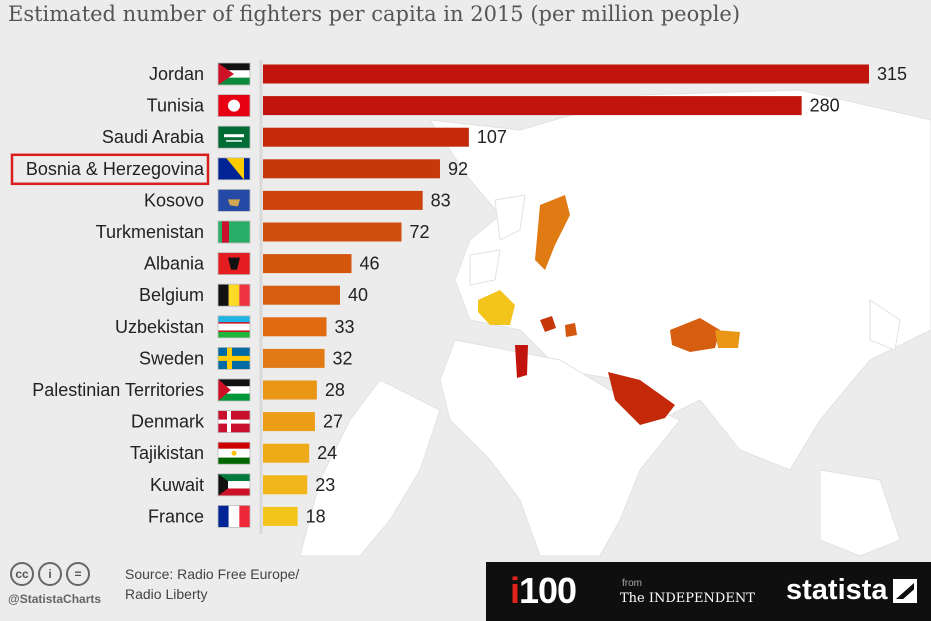  What do you see at coordinates (294, 358) in the screenshot?
I see `bar-sweden` at bounding box center [294, 358].